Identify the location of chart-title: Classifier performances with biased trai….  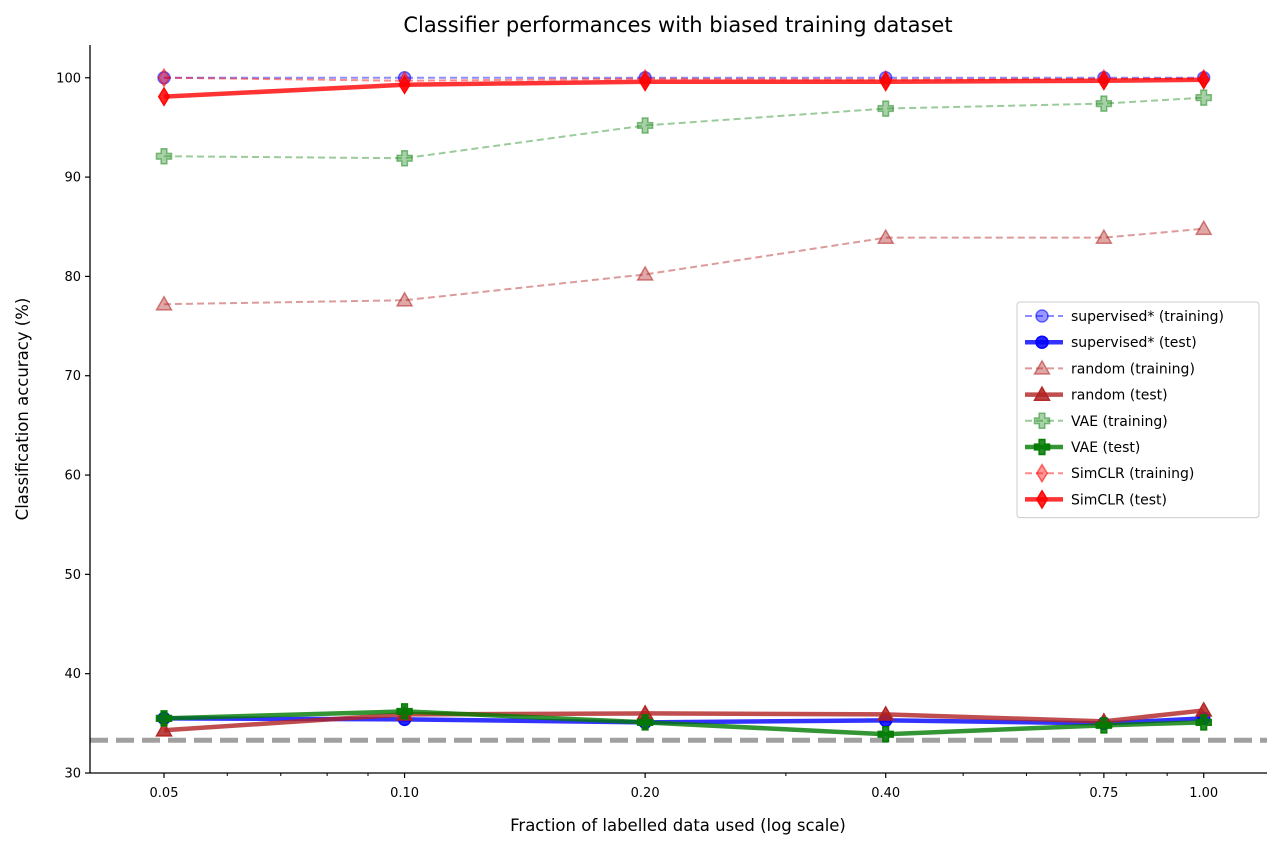
(677, 25).